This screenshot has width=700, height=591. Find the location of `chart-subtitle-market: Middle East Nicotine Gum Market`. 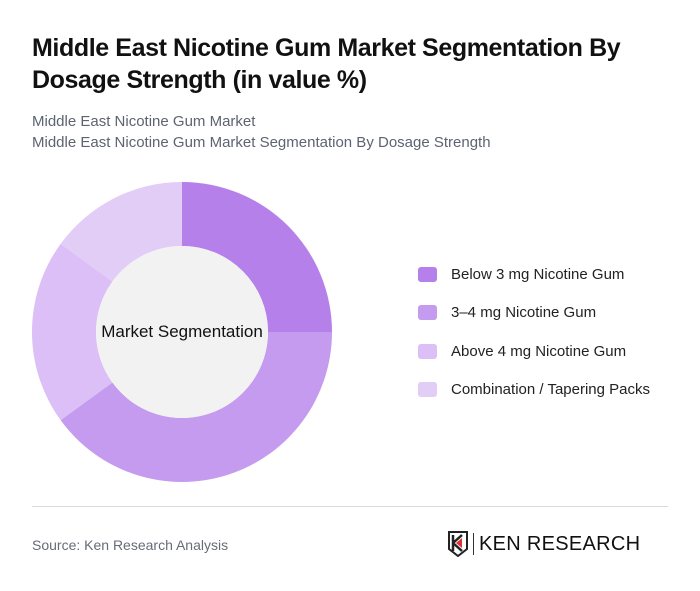

chart-subtitle-market: Middle East Nicotine Gum Market is located at coordinates (144, 121).